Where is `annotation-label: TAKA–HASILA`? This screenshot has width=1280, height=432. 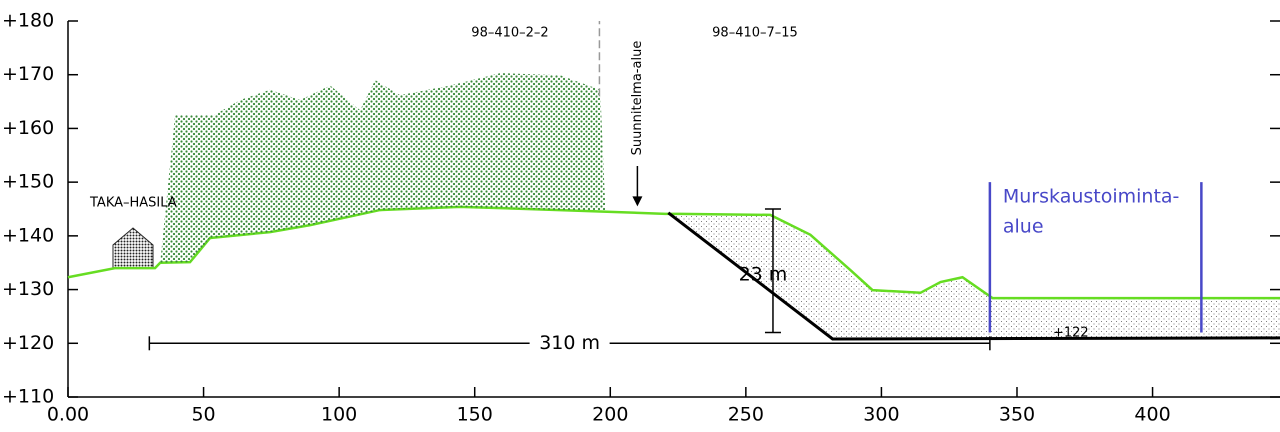
annotation-label: TAKA–HASILA is located at coordinates (133, 203).